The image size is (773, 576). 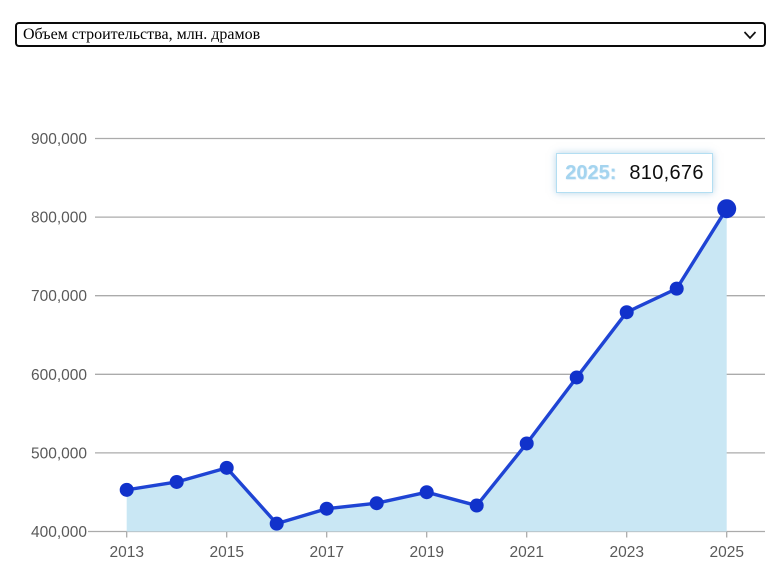 What do you see at coordinates (626, 552) in the screenshot?
I see `x-axis-tick-label: 2023` at bounding box center [626, 552].